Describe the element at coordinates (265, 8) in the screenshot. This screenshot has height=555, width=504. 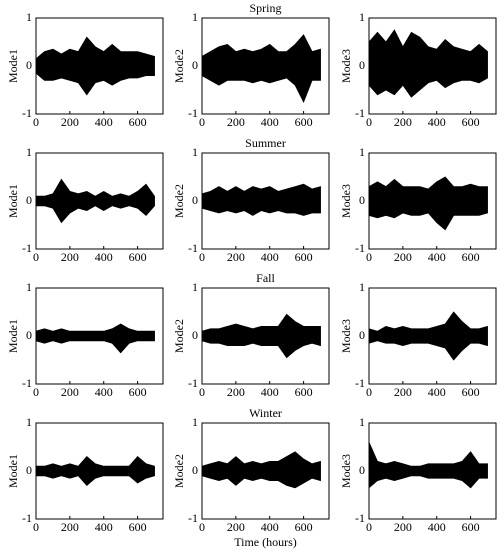
I see `panel-title: Spring` at that location.